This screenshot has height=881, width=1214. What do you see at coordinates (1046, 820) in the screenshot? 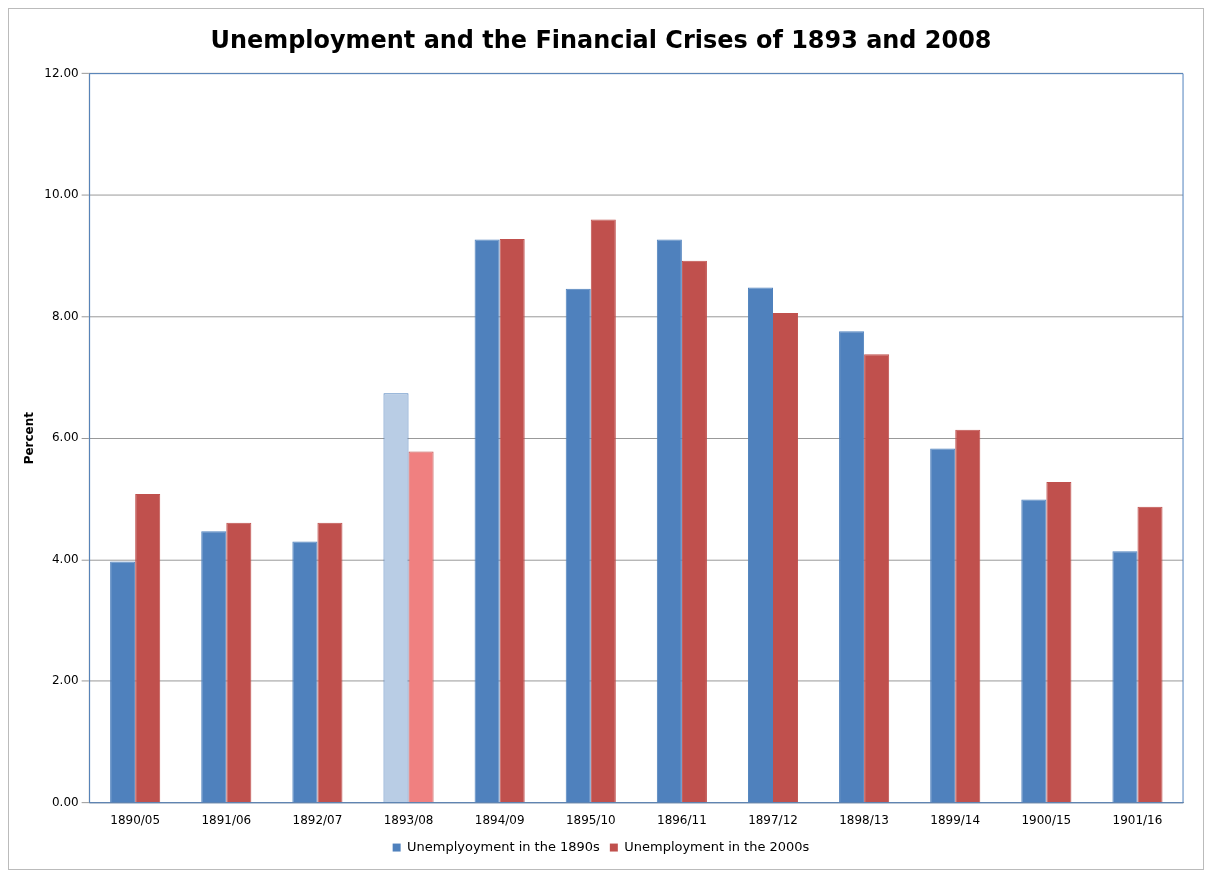
I see `x-tick-label: 1900/15` at bounding box center [1046, 820].